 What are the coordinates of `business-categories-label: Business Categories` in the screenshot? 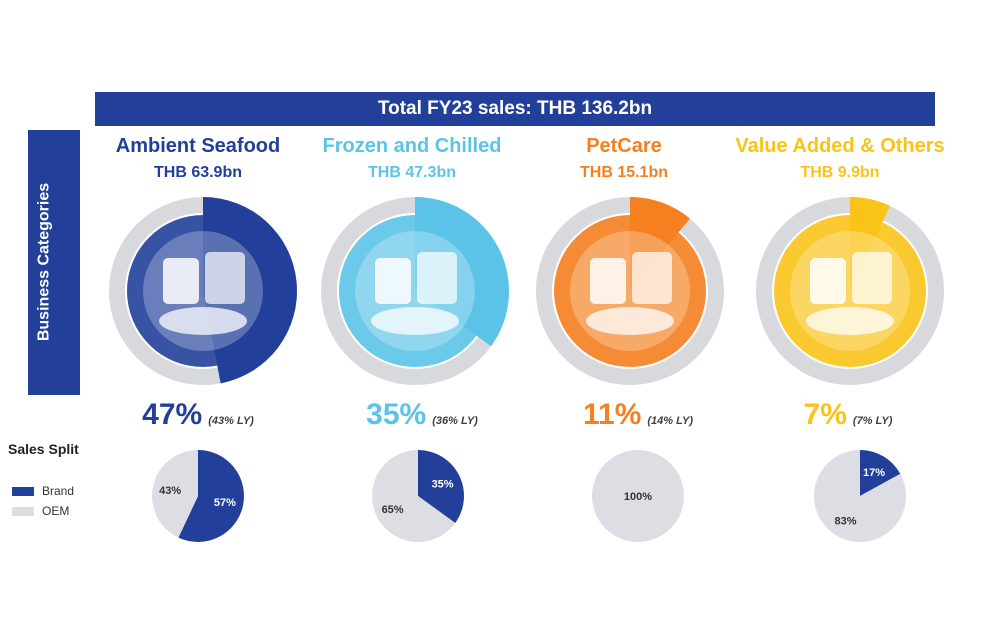 It's located at (44, 262).